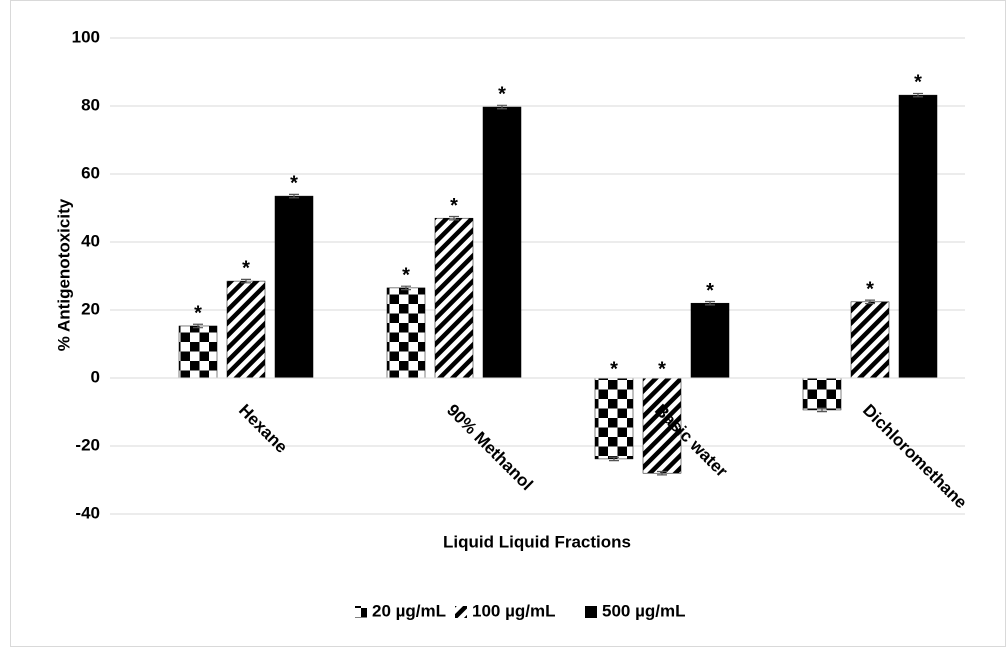 The width and height of the screenshot is (1007, 652). I want to click on x-axis-title: Liquid Liquid Fractions, so click(537, 541).